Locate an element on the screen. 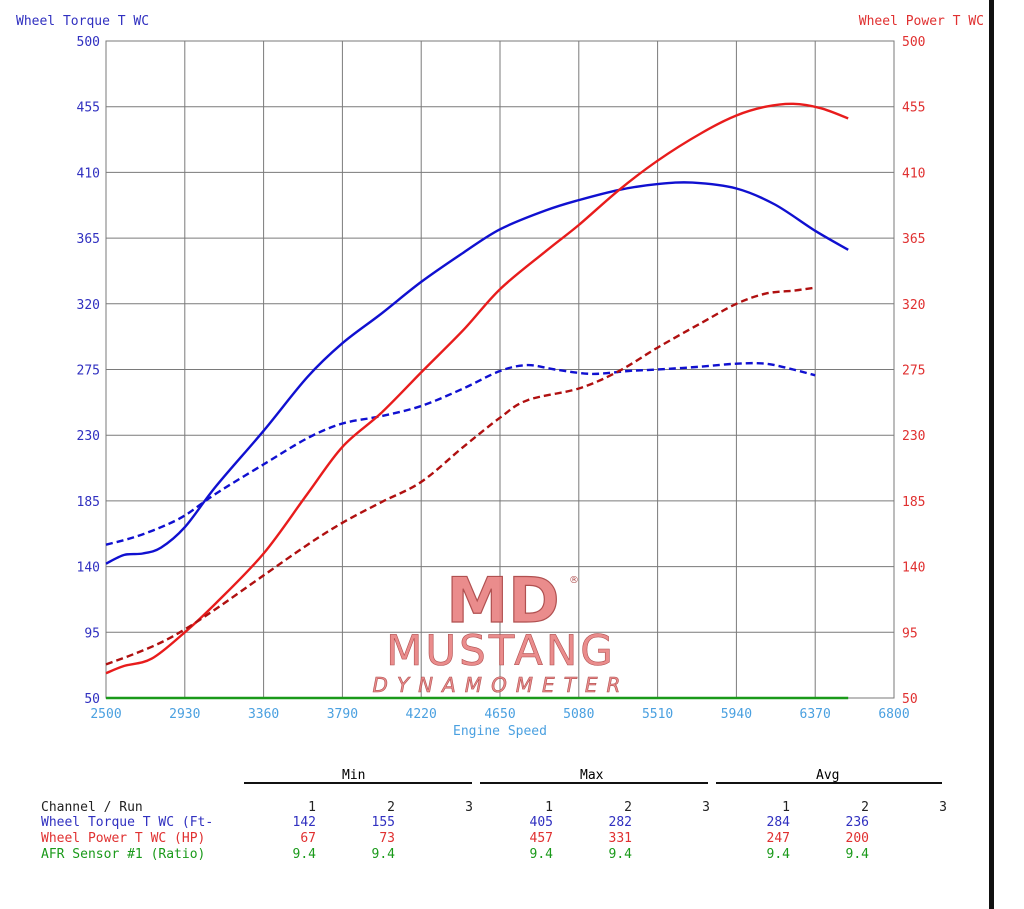 The width and height of the screenshot is (1024, 909). stats-value-max: 331 is located at coordinates (620, 838).